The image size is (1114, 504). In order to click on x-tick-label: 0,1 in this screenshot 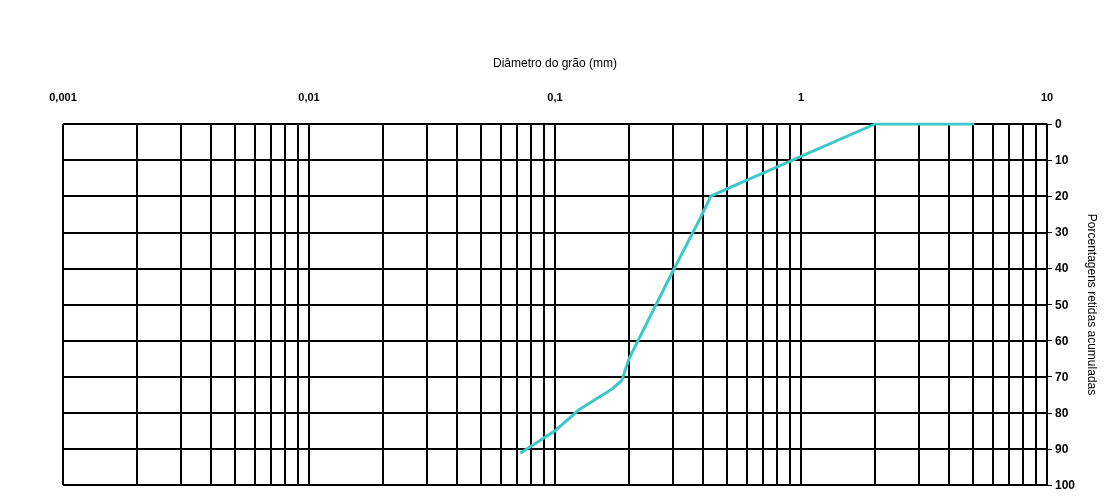, I will do `click(555, 96)`.